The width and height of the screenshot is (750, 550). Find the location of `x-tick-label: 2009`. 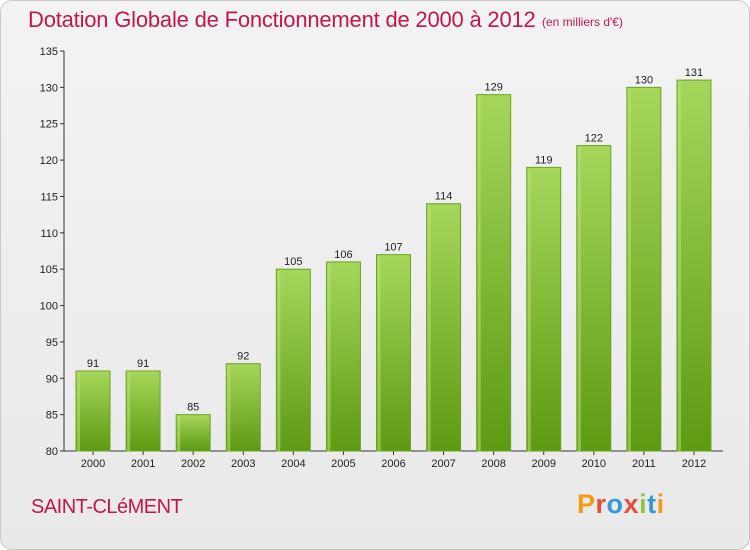

x-tick-label: 2009 is located at coordinates (543, 464).